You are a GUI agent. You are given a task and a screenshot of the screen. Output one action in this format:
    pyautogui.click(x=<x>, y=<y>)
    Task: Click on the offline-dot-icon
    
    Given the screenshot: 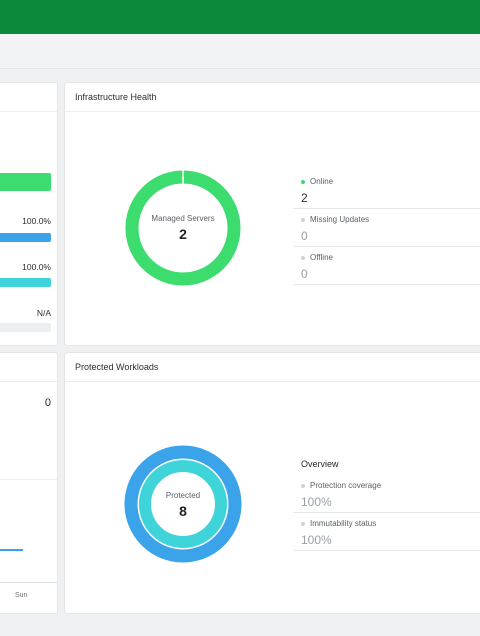 What is the action you would take?
    pyautogui.click(x=303, y=257)
    